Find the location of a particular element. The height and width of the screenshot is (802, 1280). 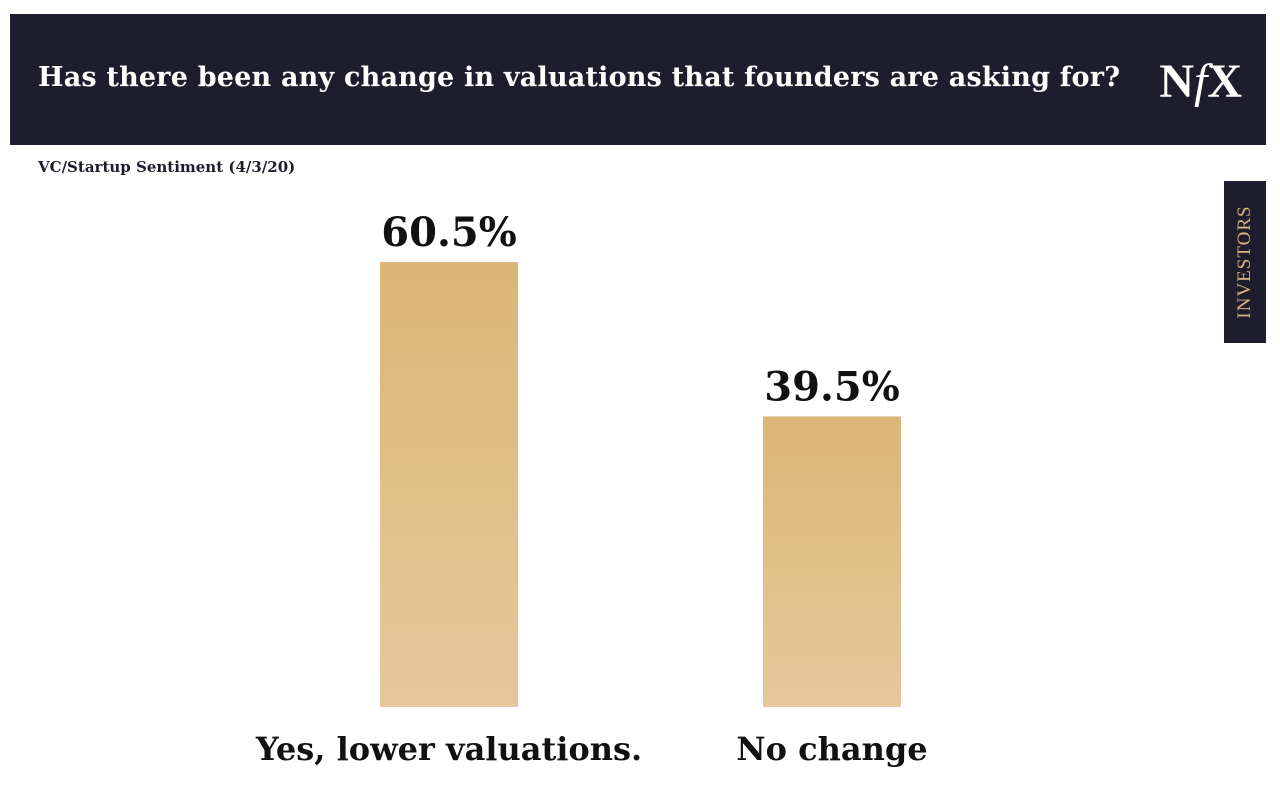

nfx-logo: NfX is located at coordinates (1200, 82).